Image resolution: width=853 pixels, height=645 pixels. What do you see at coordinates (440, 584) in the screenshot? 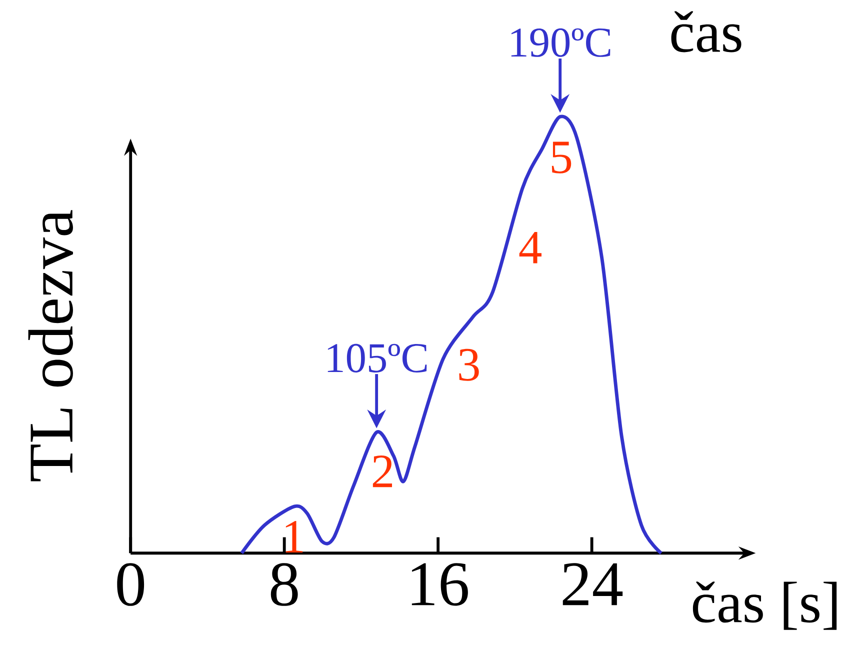
I see `x-tick-label: 16` at bounding box center [440, 584].